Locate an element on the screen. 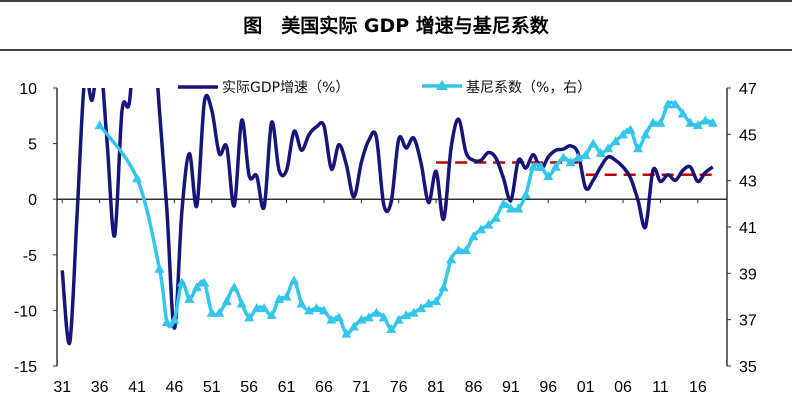  x-tick-label: 76 is located at coordinates (399, 387).